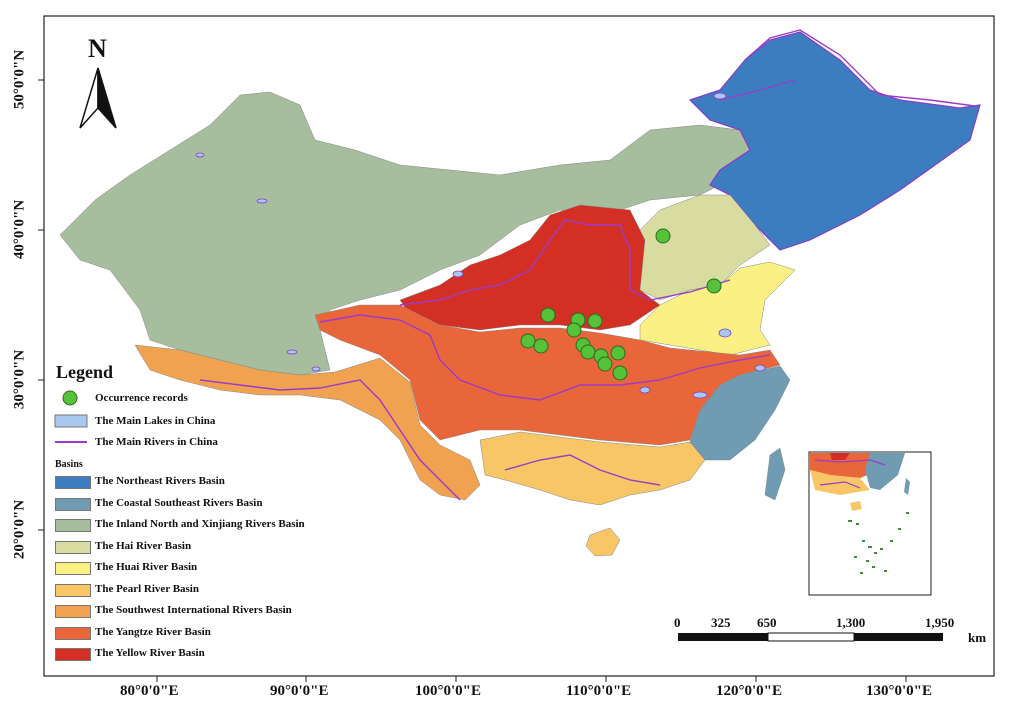 This screenshot has width=1016, height=710. Describe the element at coordinates (603, 542) in the screenshot. I see `island-hainan` at that location.